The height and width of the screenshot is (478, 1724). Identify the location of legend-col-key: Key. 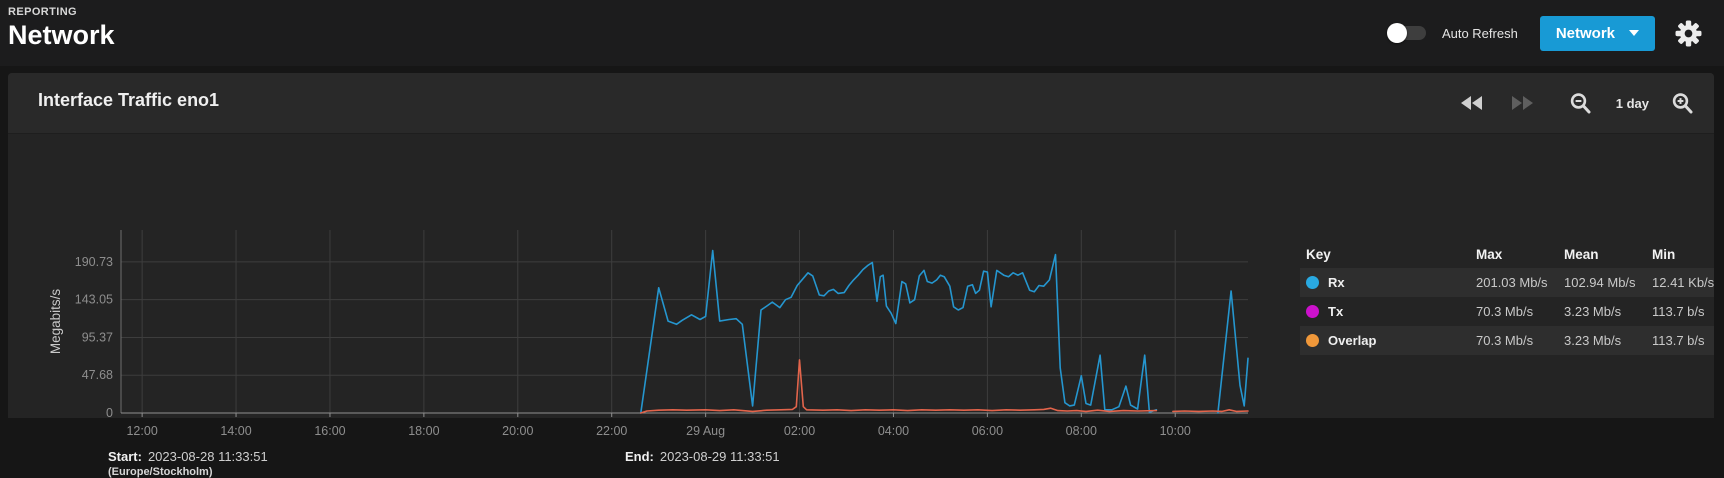
(1318, 254).